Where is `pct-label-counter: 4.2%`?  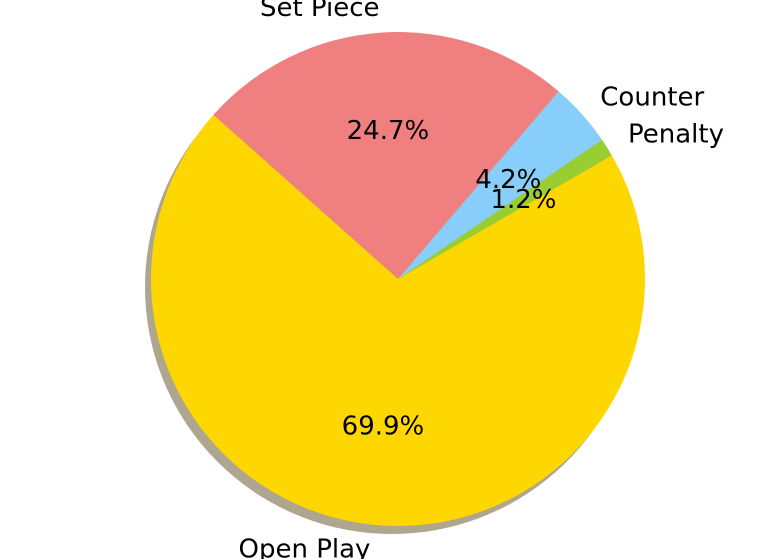
pct-label-counter: 4.2% is located at coordinates (508, 180).